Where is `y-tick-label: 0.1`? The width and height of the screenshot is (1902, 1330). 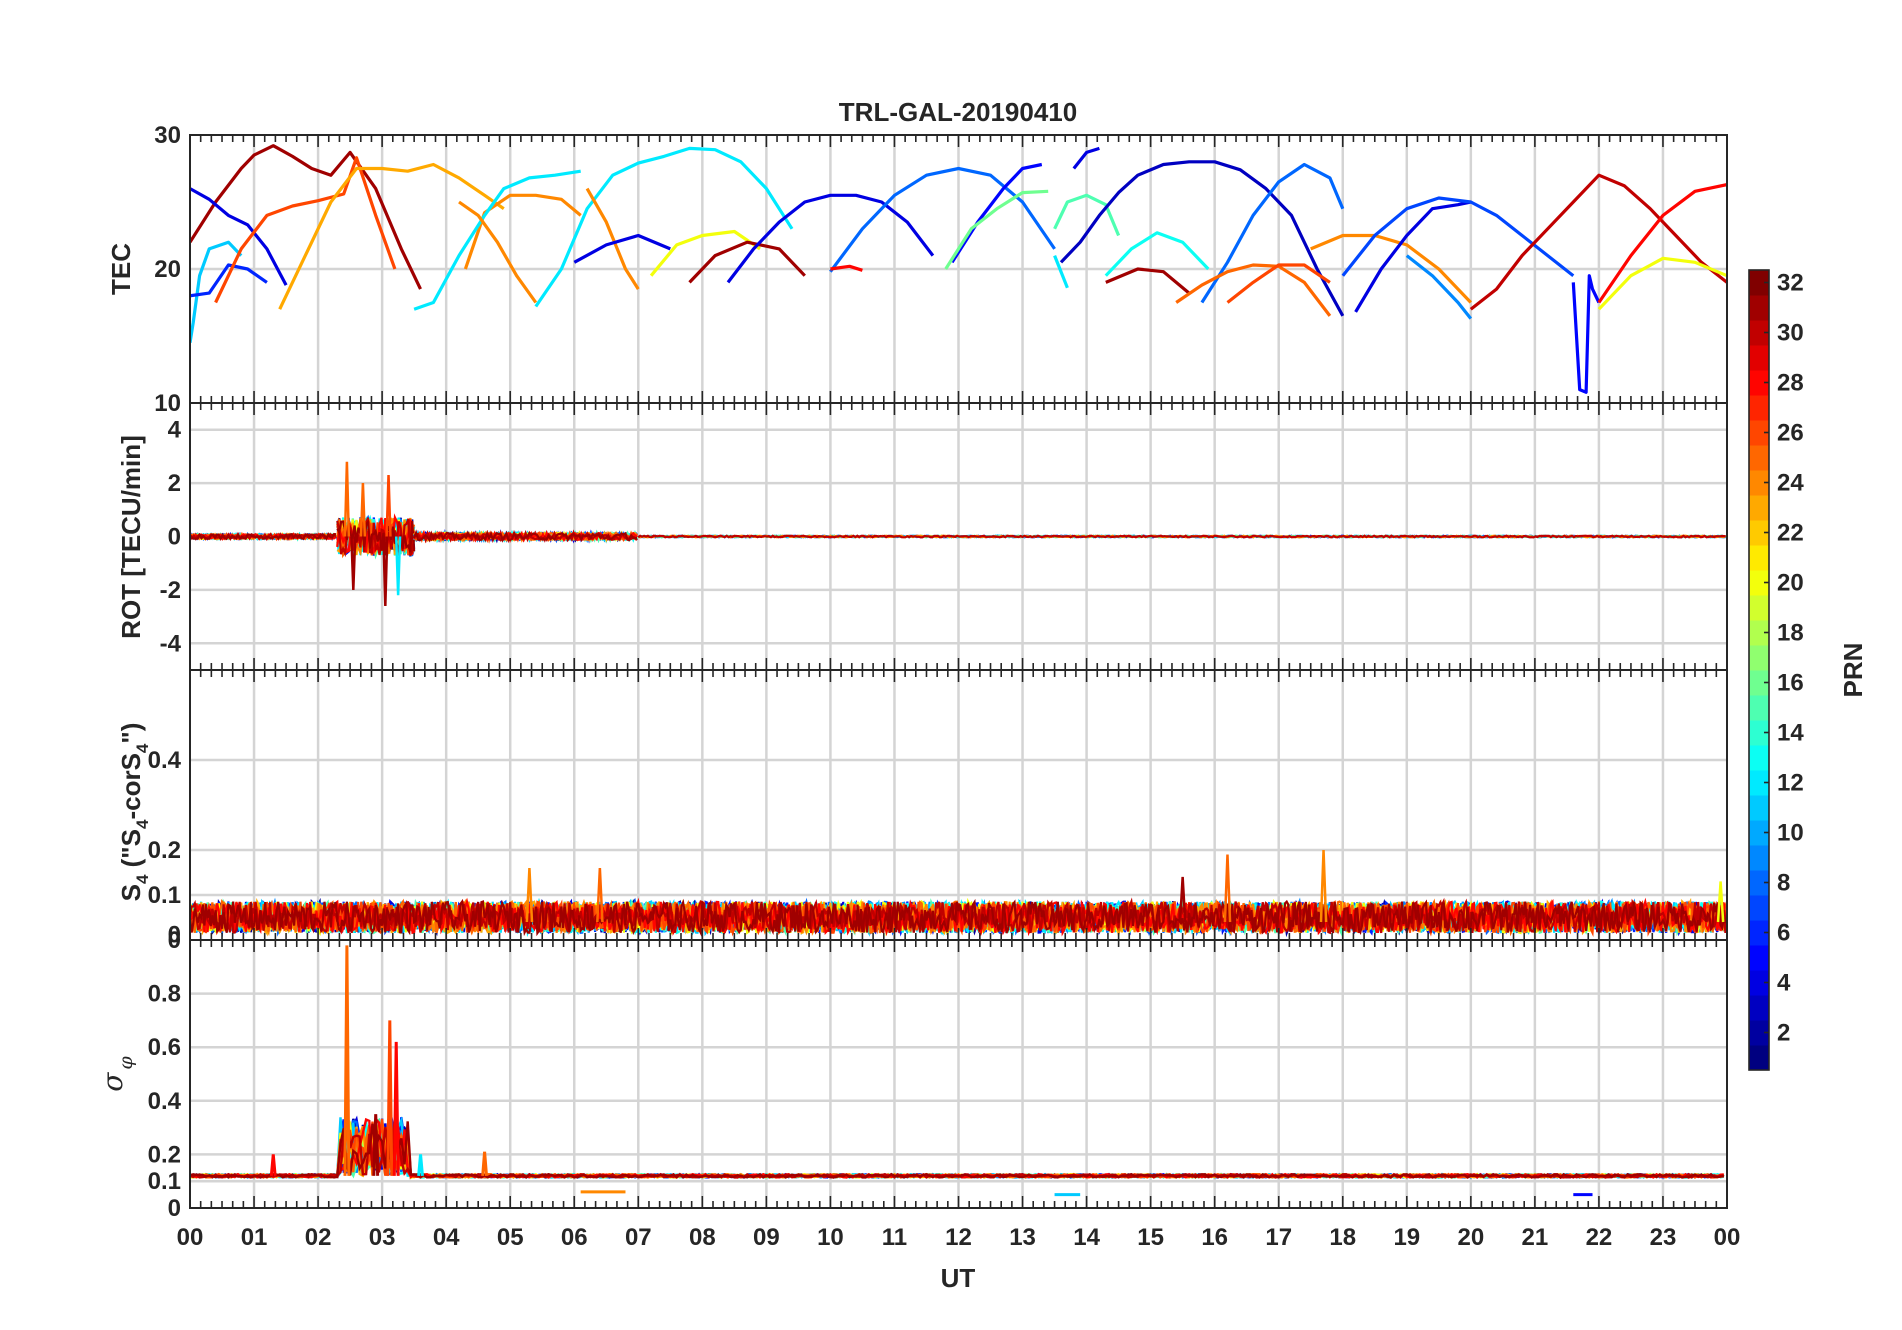
y-tick-label: 0.1 is located at coordinates (164, 895).